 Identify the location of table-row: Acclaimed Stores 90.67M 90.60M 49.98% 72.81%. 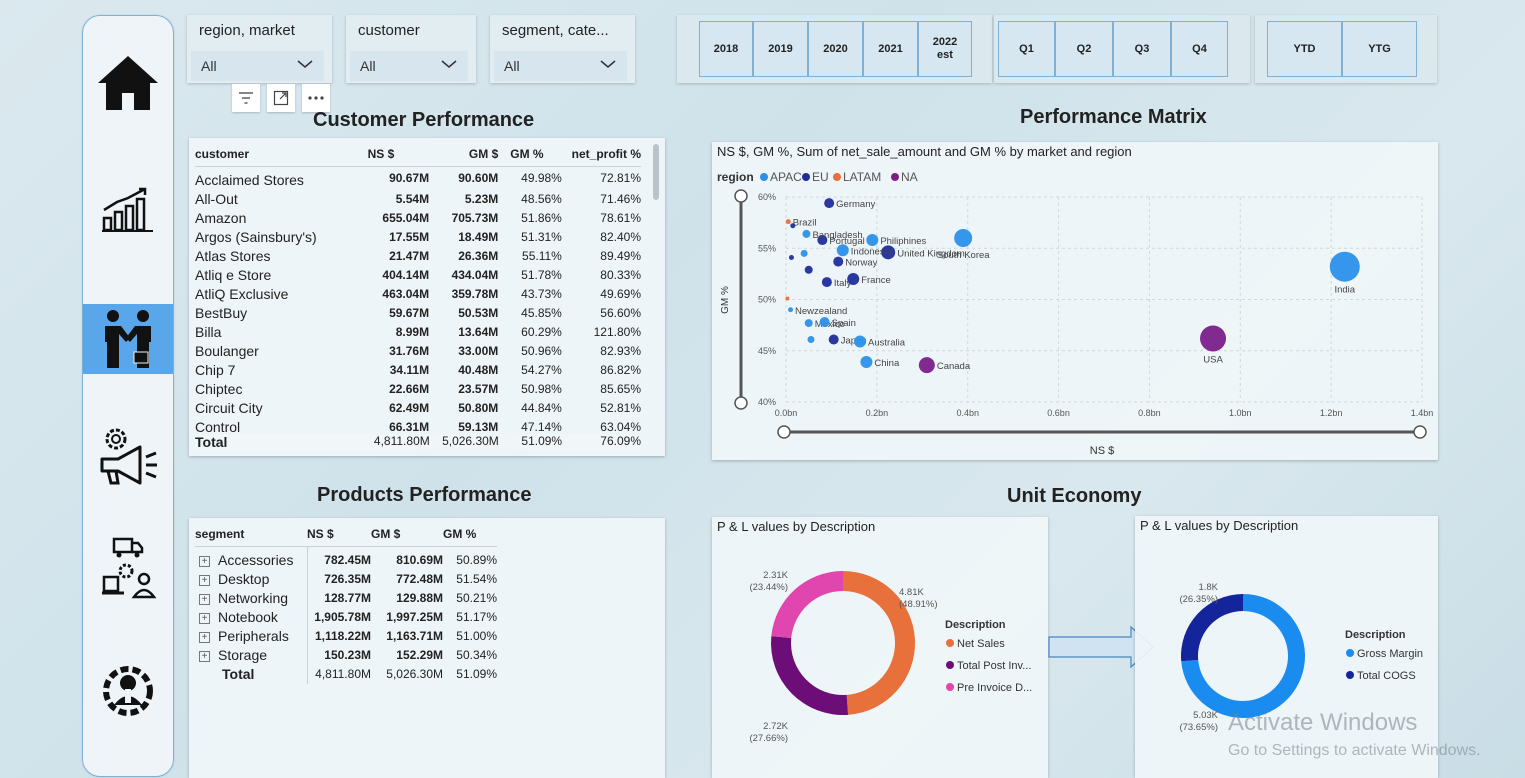
(418, 178).